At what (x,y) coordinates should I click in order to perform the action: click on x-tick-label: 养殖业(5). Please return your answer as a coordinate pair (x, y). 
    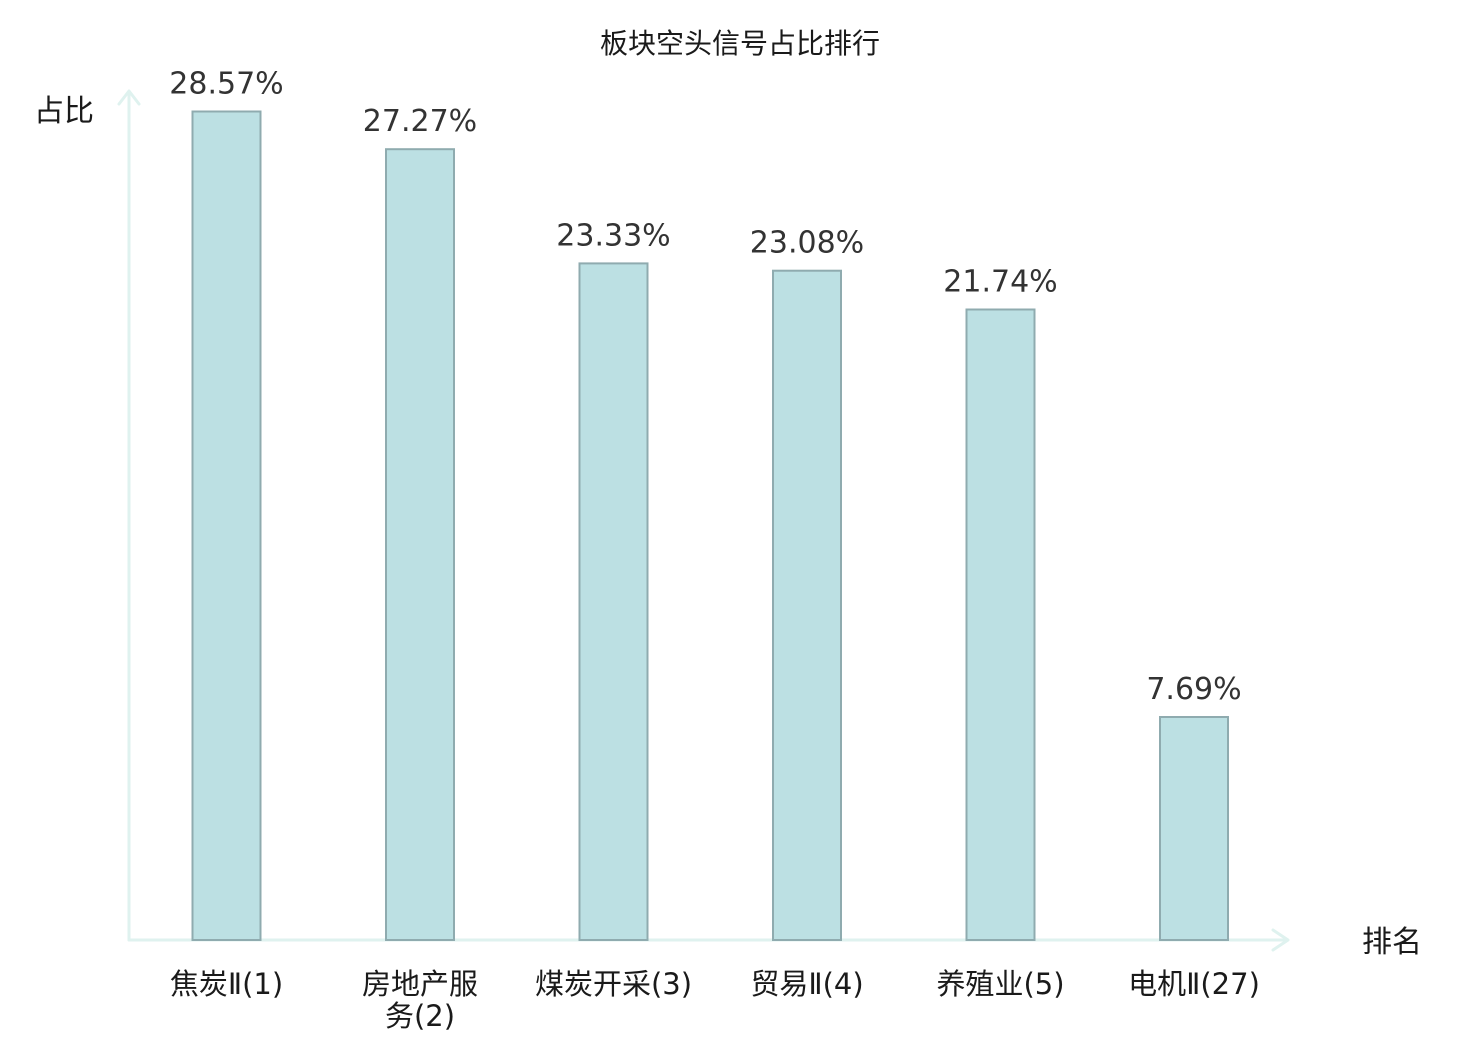
    Looking at the image, I should click on (1000, 984).